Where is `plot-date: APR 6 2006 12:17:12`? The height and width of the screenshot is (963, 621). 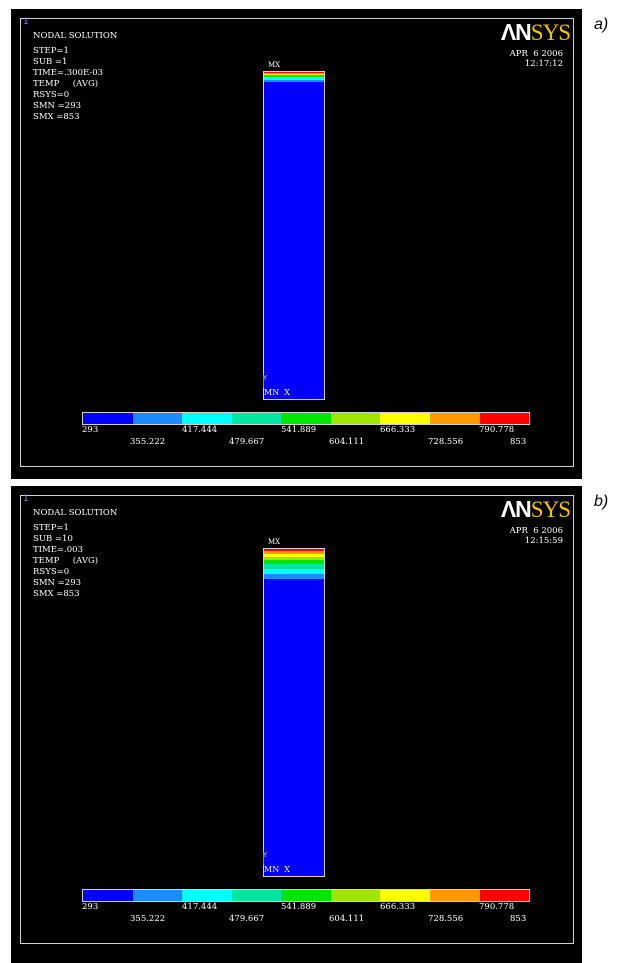
plot-date: APR 6 2006 12:17:12 is located at coordinates (536, 59).